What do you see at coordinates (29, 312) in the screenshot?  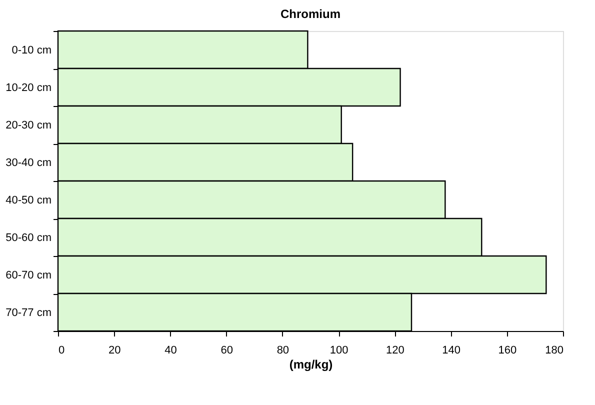 I see `y-tick-label: 70-77 cm` at bounding box center [29, 312].